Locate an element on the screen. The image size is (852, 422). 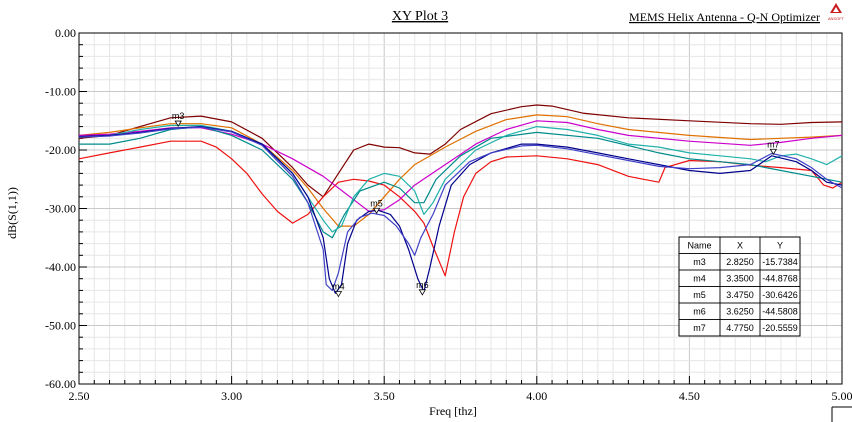
marker-table-value: -20.5559 is located at coordinates (780, 328).